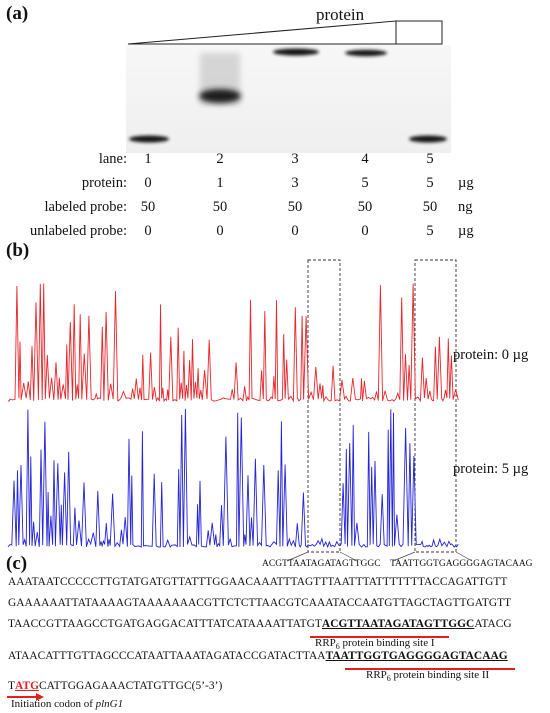 Image resolution: width=550 pixels, height=713 pixels. Describe the element at coordinates (419, 32) in the screenshot. I see `gradient-box` at that location.